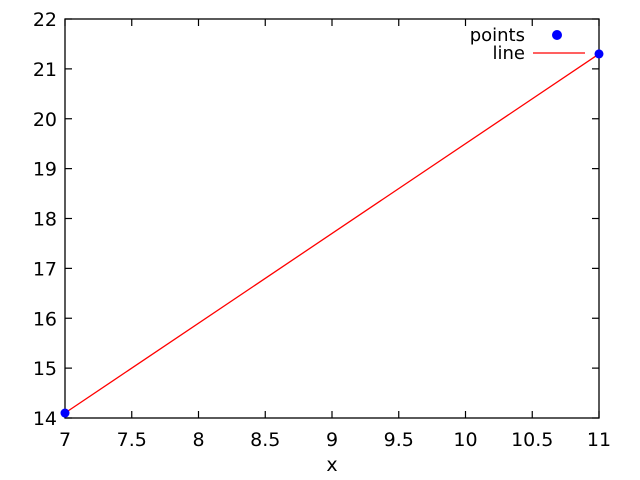  What do you see at coordinates (532, 440) in the screenshot?
I see `x-tick-label: 10.5` at bounding box center [532, 440].